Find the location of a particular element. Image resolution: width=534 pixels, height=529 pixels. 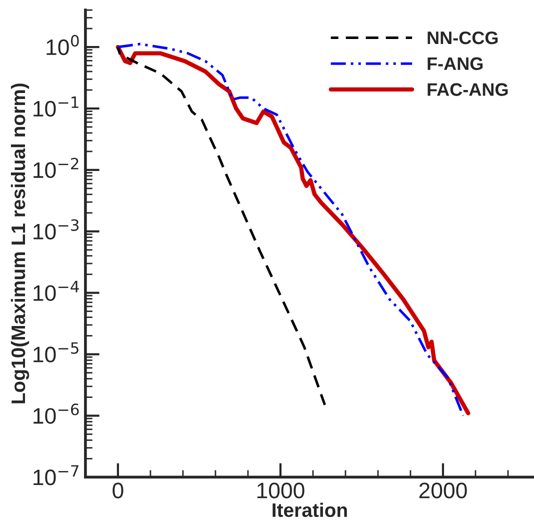

y-tick-label: 10$^{−5}$ is located at coordinates (56, 352).